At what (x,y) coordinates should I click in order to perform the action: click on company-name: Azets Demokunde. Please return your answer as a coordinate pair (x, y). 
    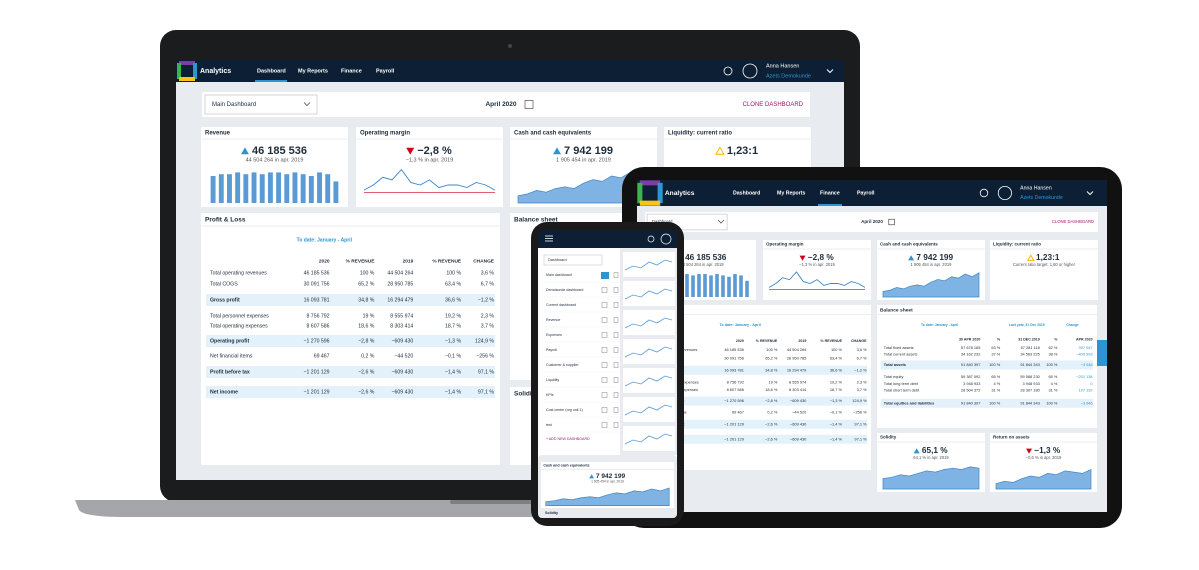
    Looking at the image, I should click on (1041, 198).